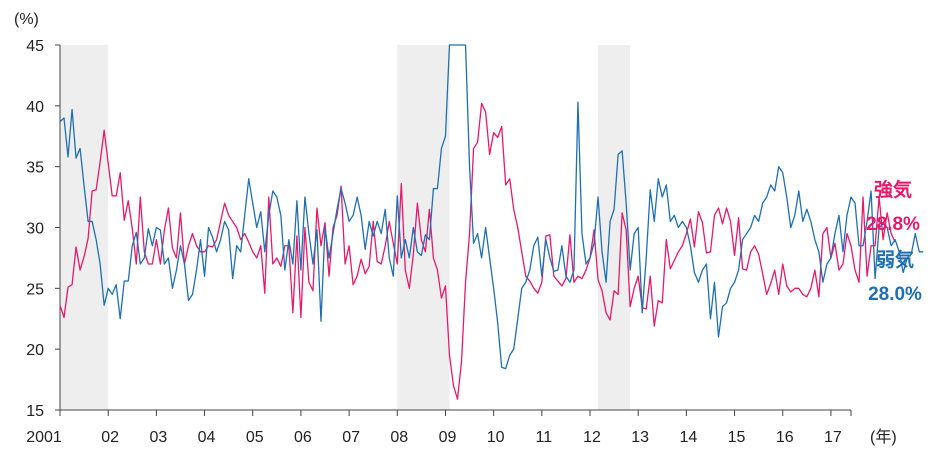 The image size is (947, 457). What do you see at coordinates (44, 437) in the screenshot?
I see `x-tick-label: 2001` at bounding box center [44, 437].